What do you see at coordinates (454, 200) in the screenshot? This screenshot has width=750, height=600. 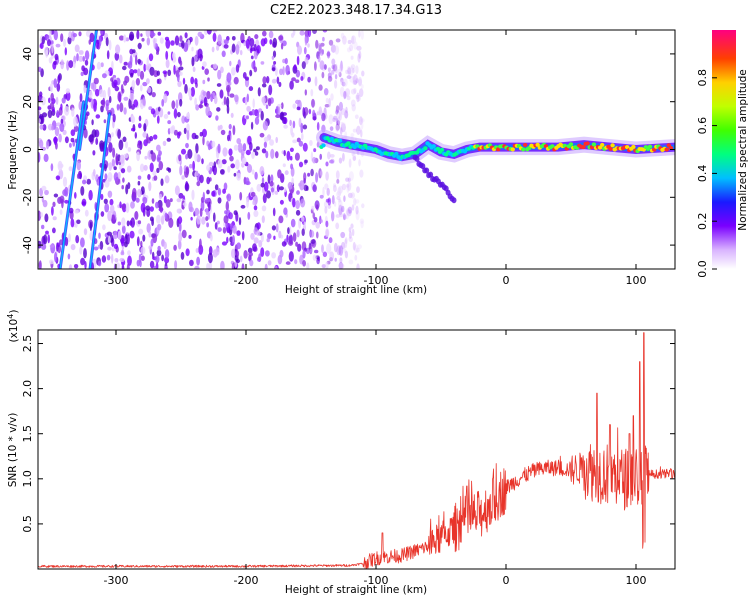 I see `branch-cell` at bounding box center [454, 200].